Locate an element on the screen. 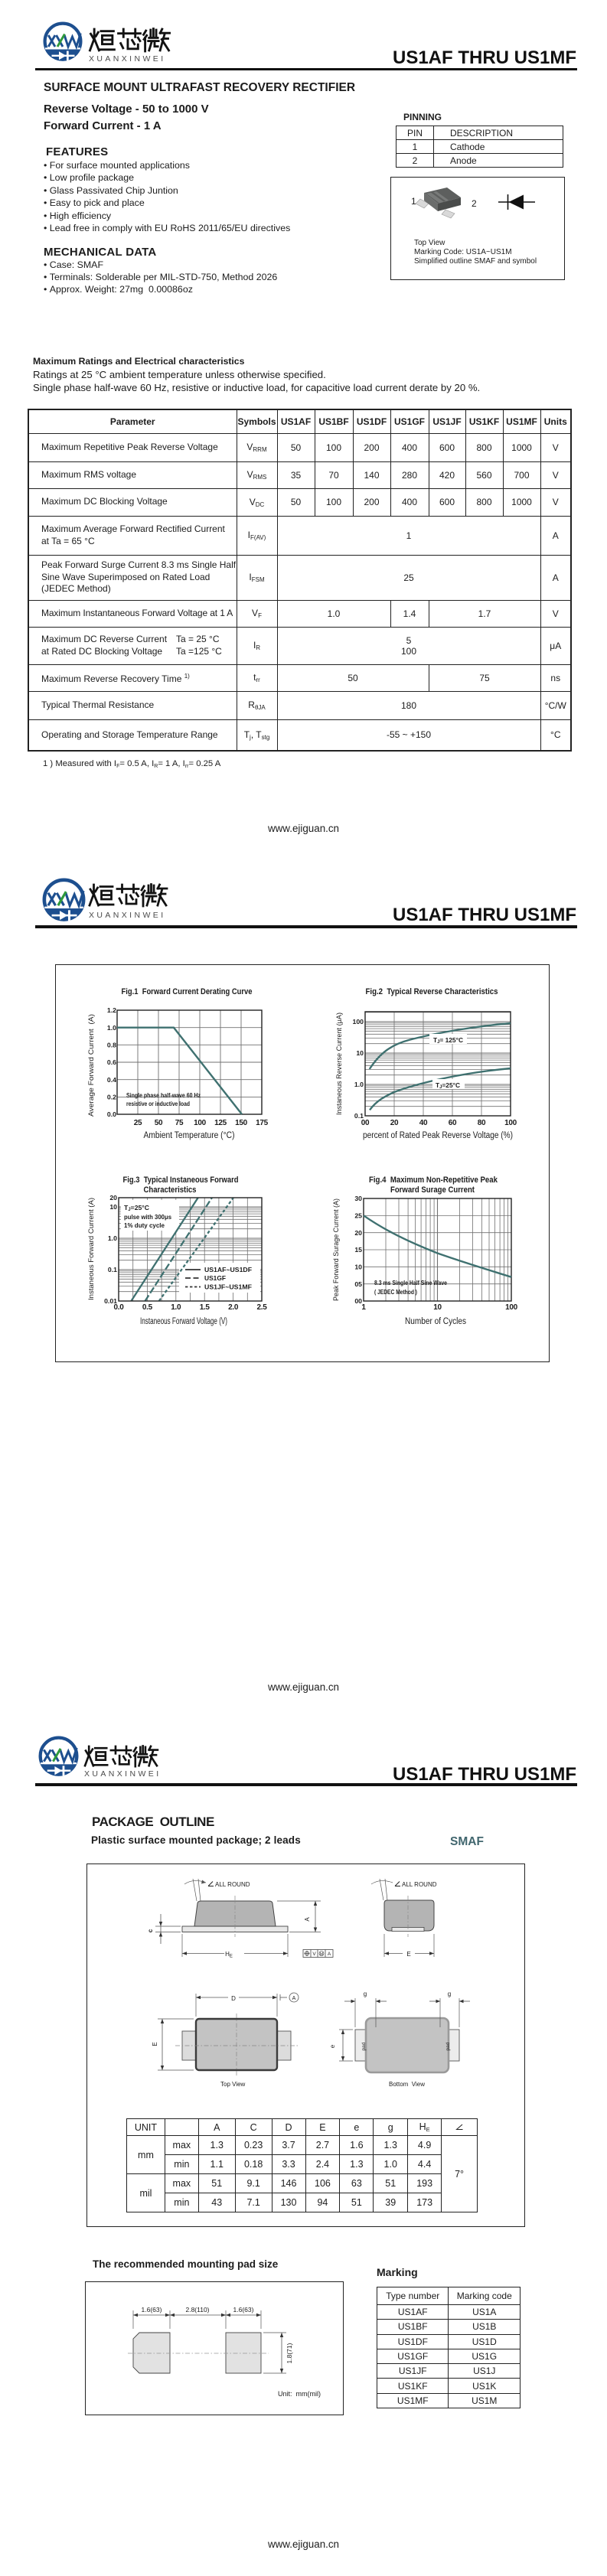  svg-text: resistive or inductive load is located at coordinates (158, 1103).